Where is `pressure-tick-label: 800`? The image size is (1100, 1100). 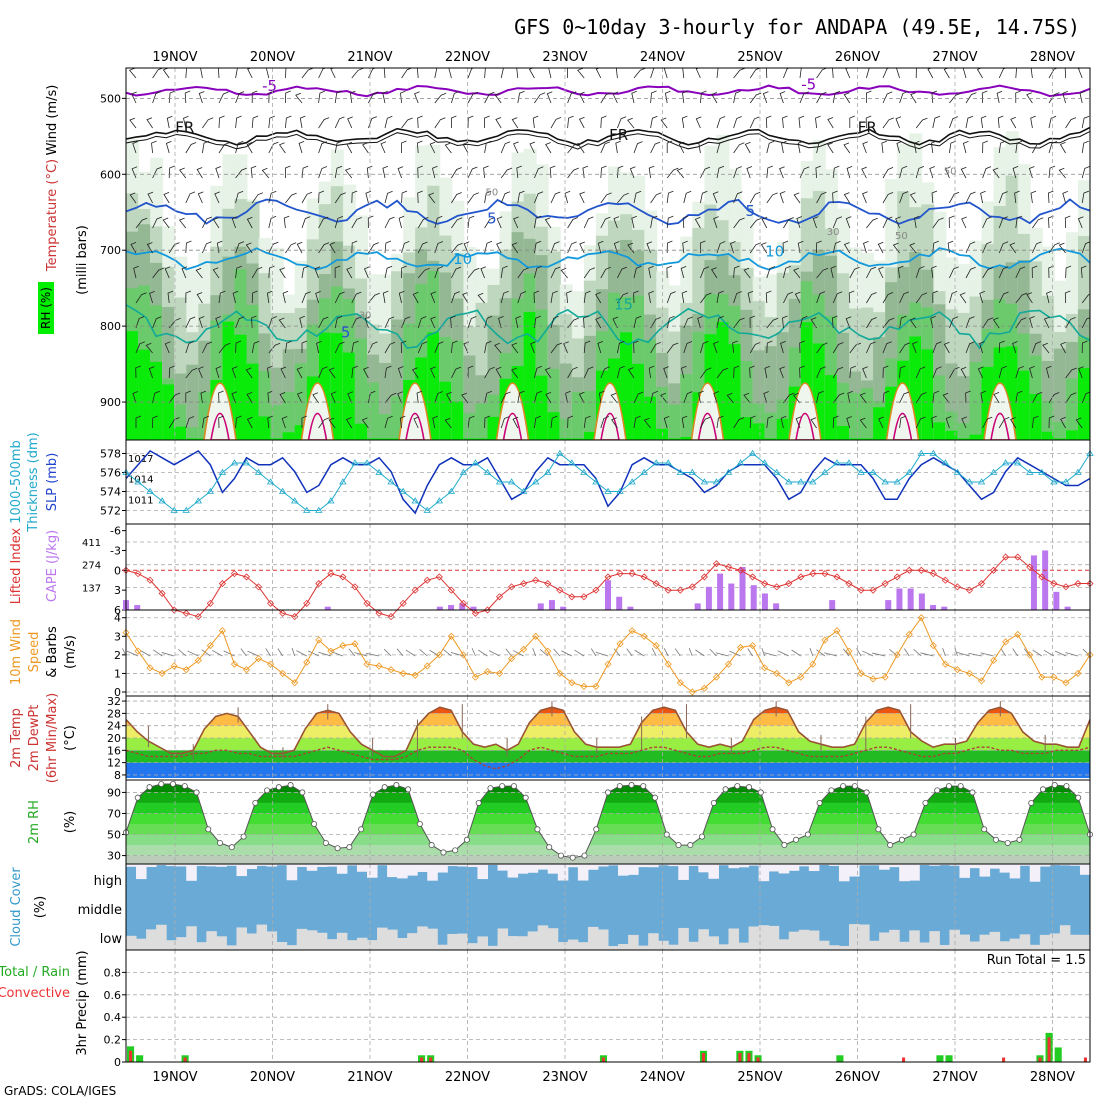 pressure-tick-label: 800 is located at coordinates (110, 326).